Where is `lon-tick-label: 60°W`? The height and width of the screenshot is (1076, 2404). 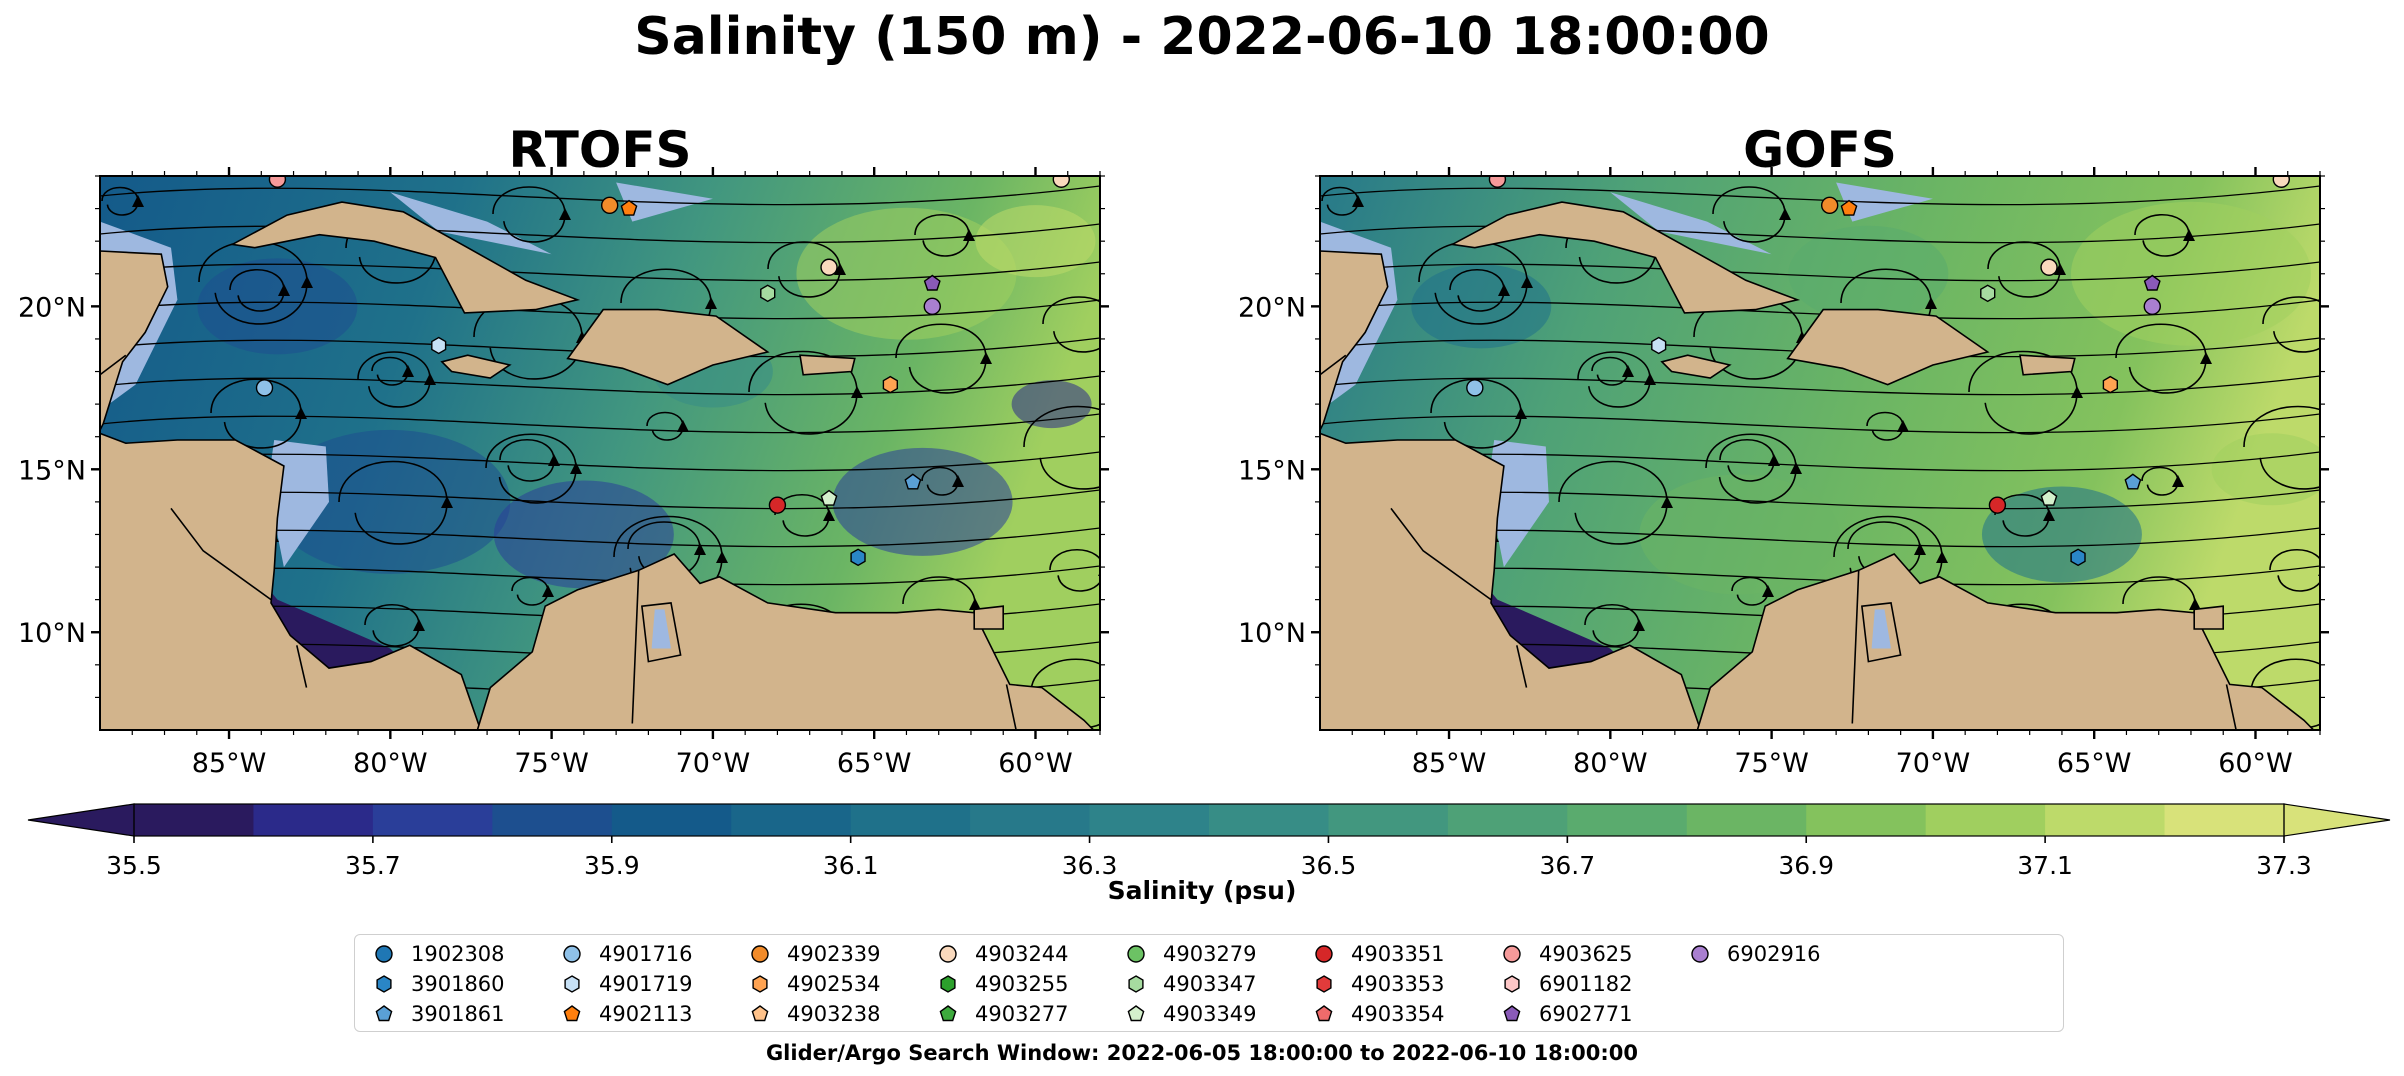 lon-tick-label: 60°W is located at coordinates (2255, 763).